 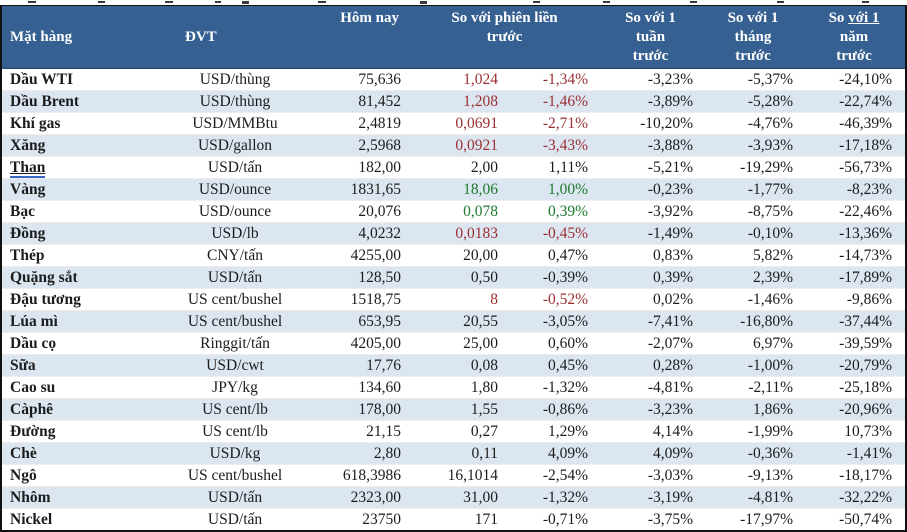 I want to click on price-today: 4255,00, so click(x=375, y=255).